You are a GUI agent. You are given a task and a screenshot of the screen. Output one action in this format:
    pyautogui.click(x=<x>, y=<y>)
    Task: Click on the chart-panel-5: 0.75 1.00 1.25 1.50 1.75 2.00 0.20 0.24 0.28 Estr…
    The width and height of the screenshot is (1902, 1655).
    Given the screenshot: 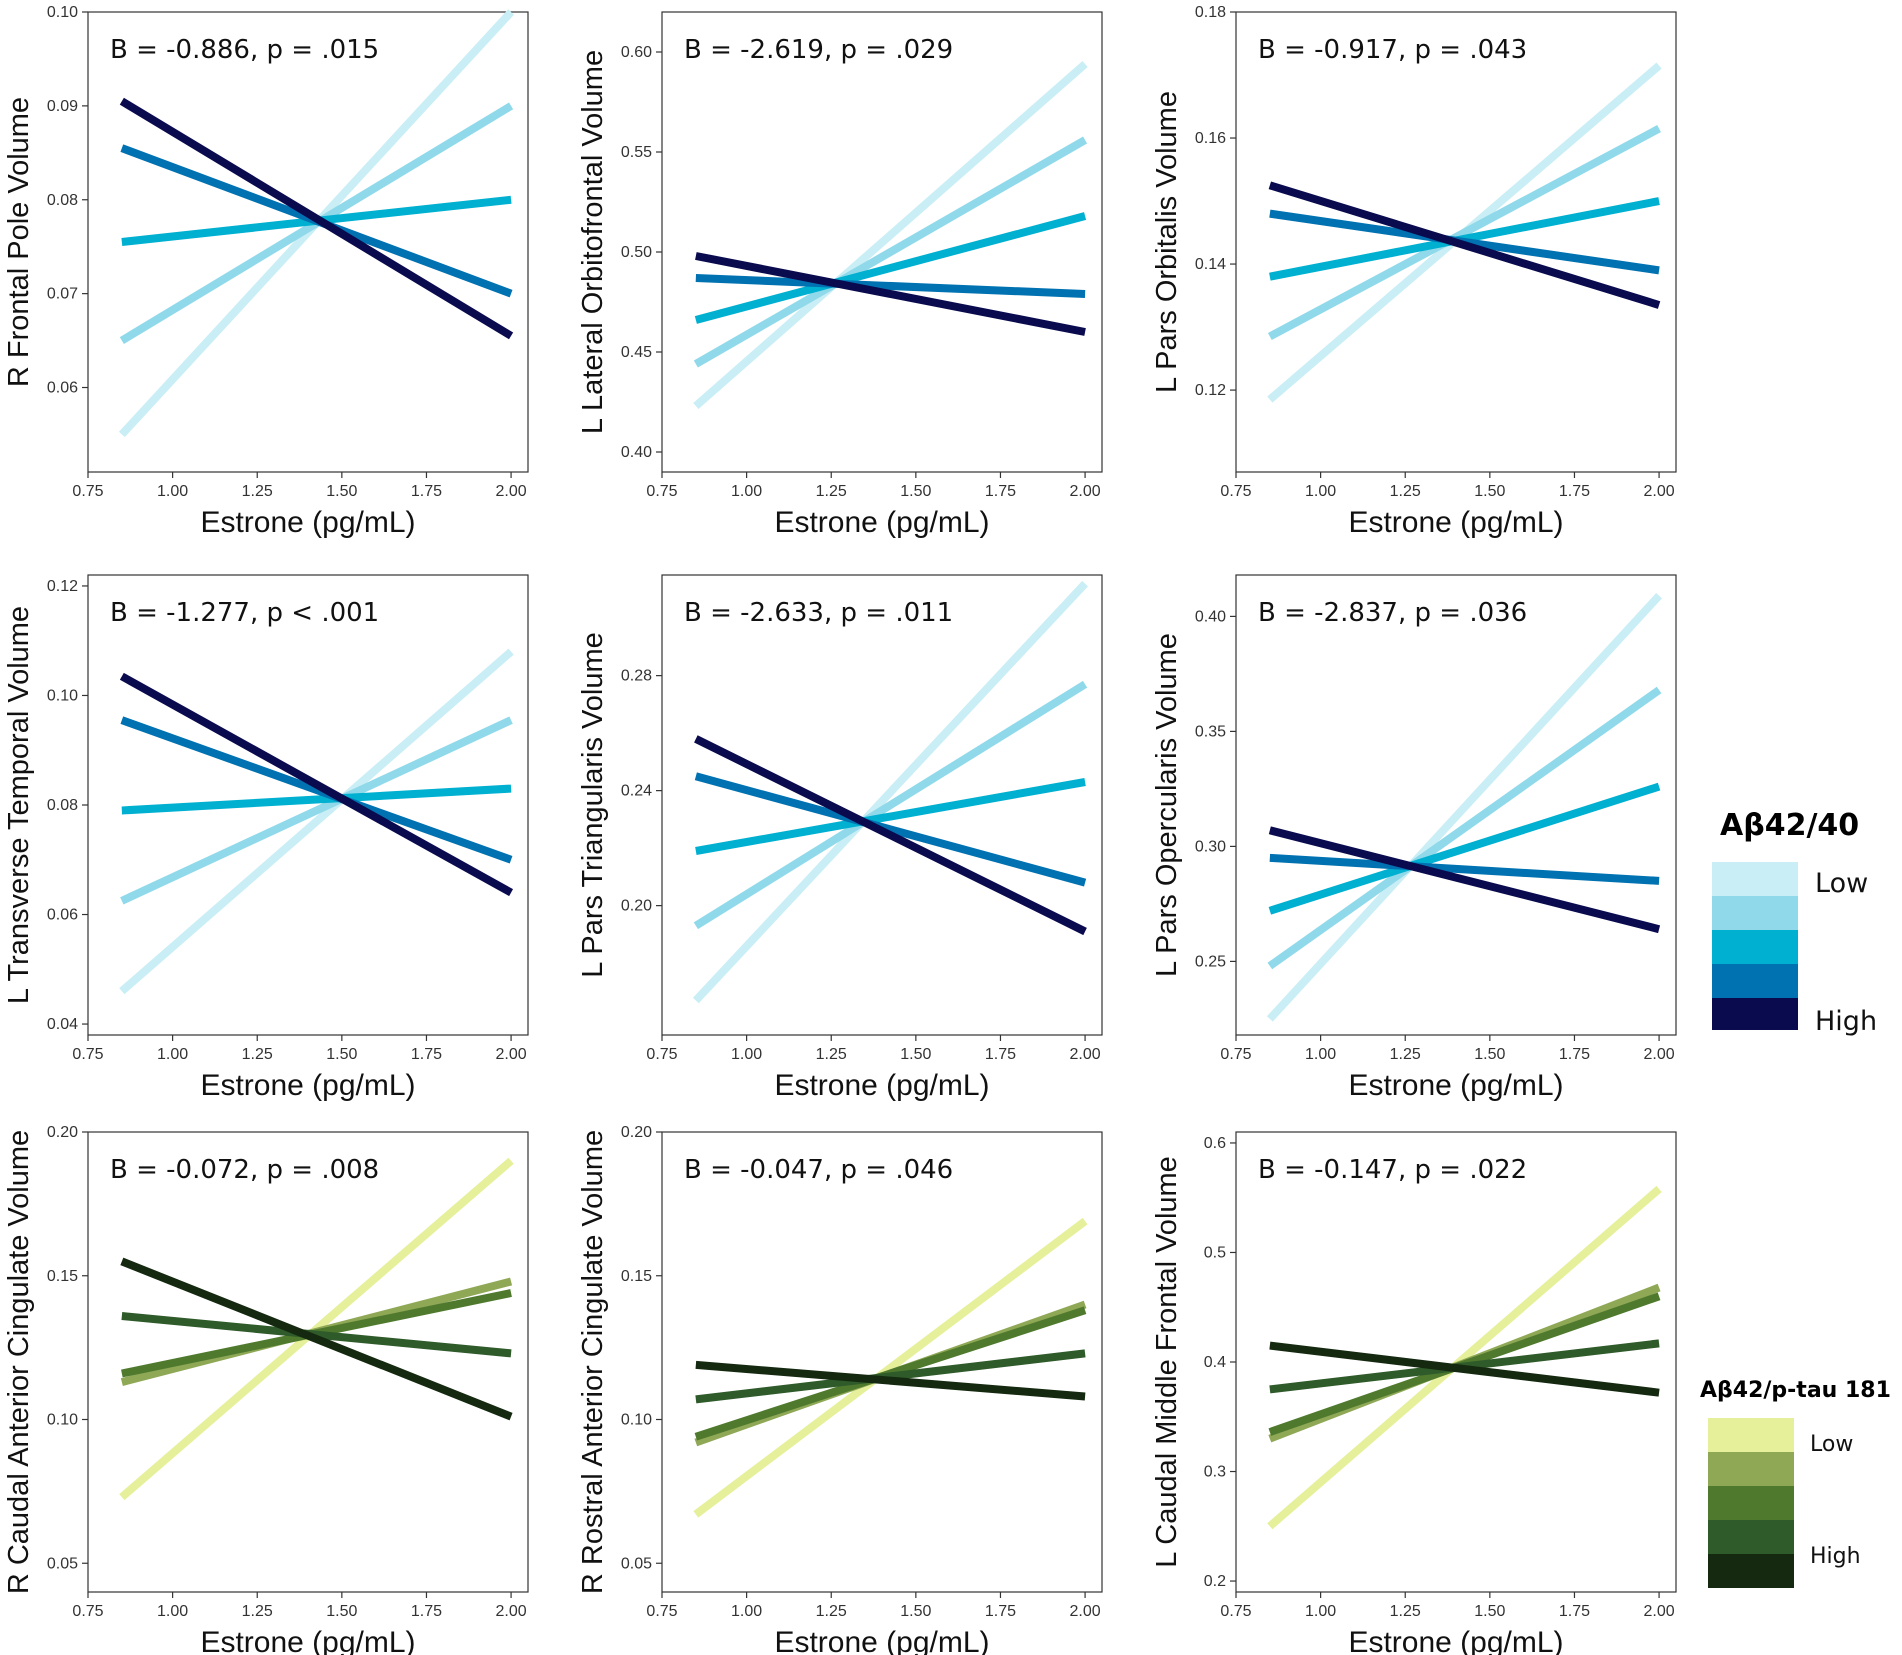 What is the action you would take?
    pyautogui.click(x=840, y=838)
    